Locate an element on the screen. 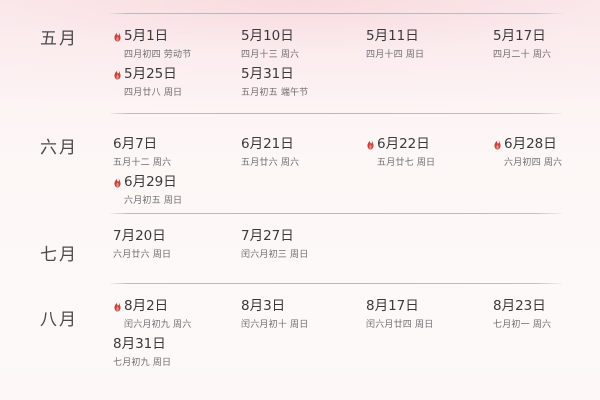  entry-lunar-label: 五月廿六 周六 is located at coordinates (270, 162).